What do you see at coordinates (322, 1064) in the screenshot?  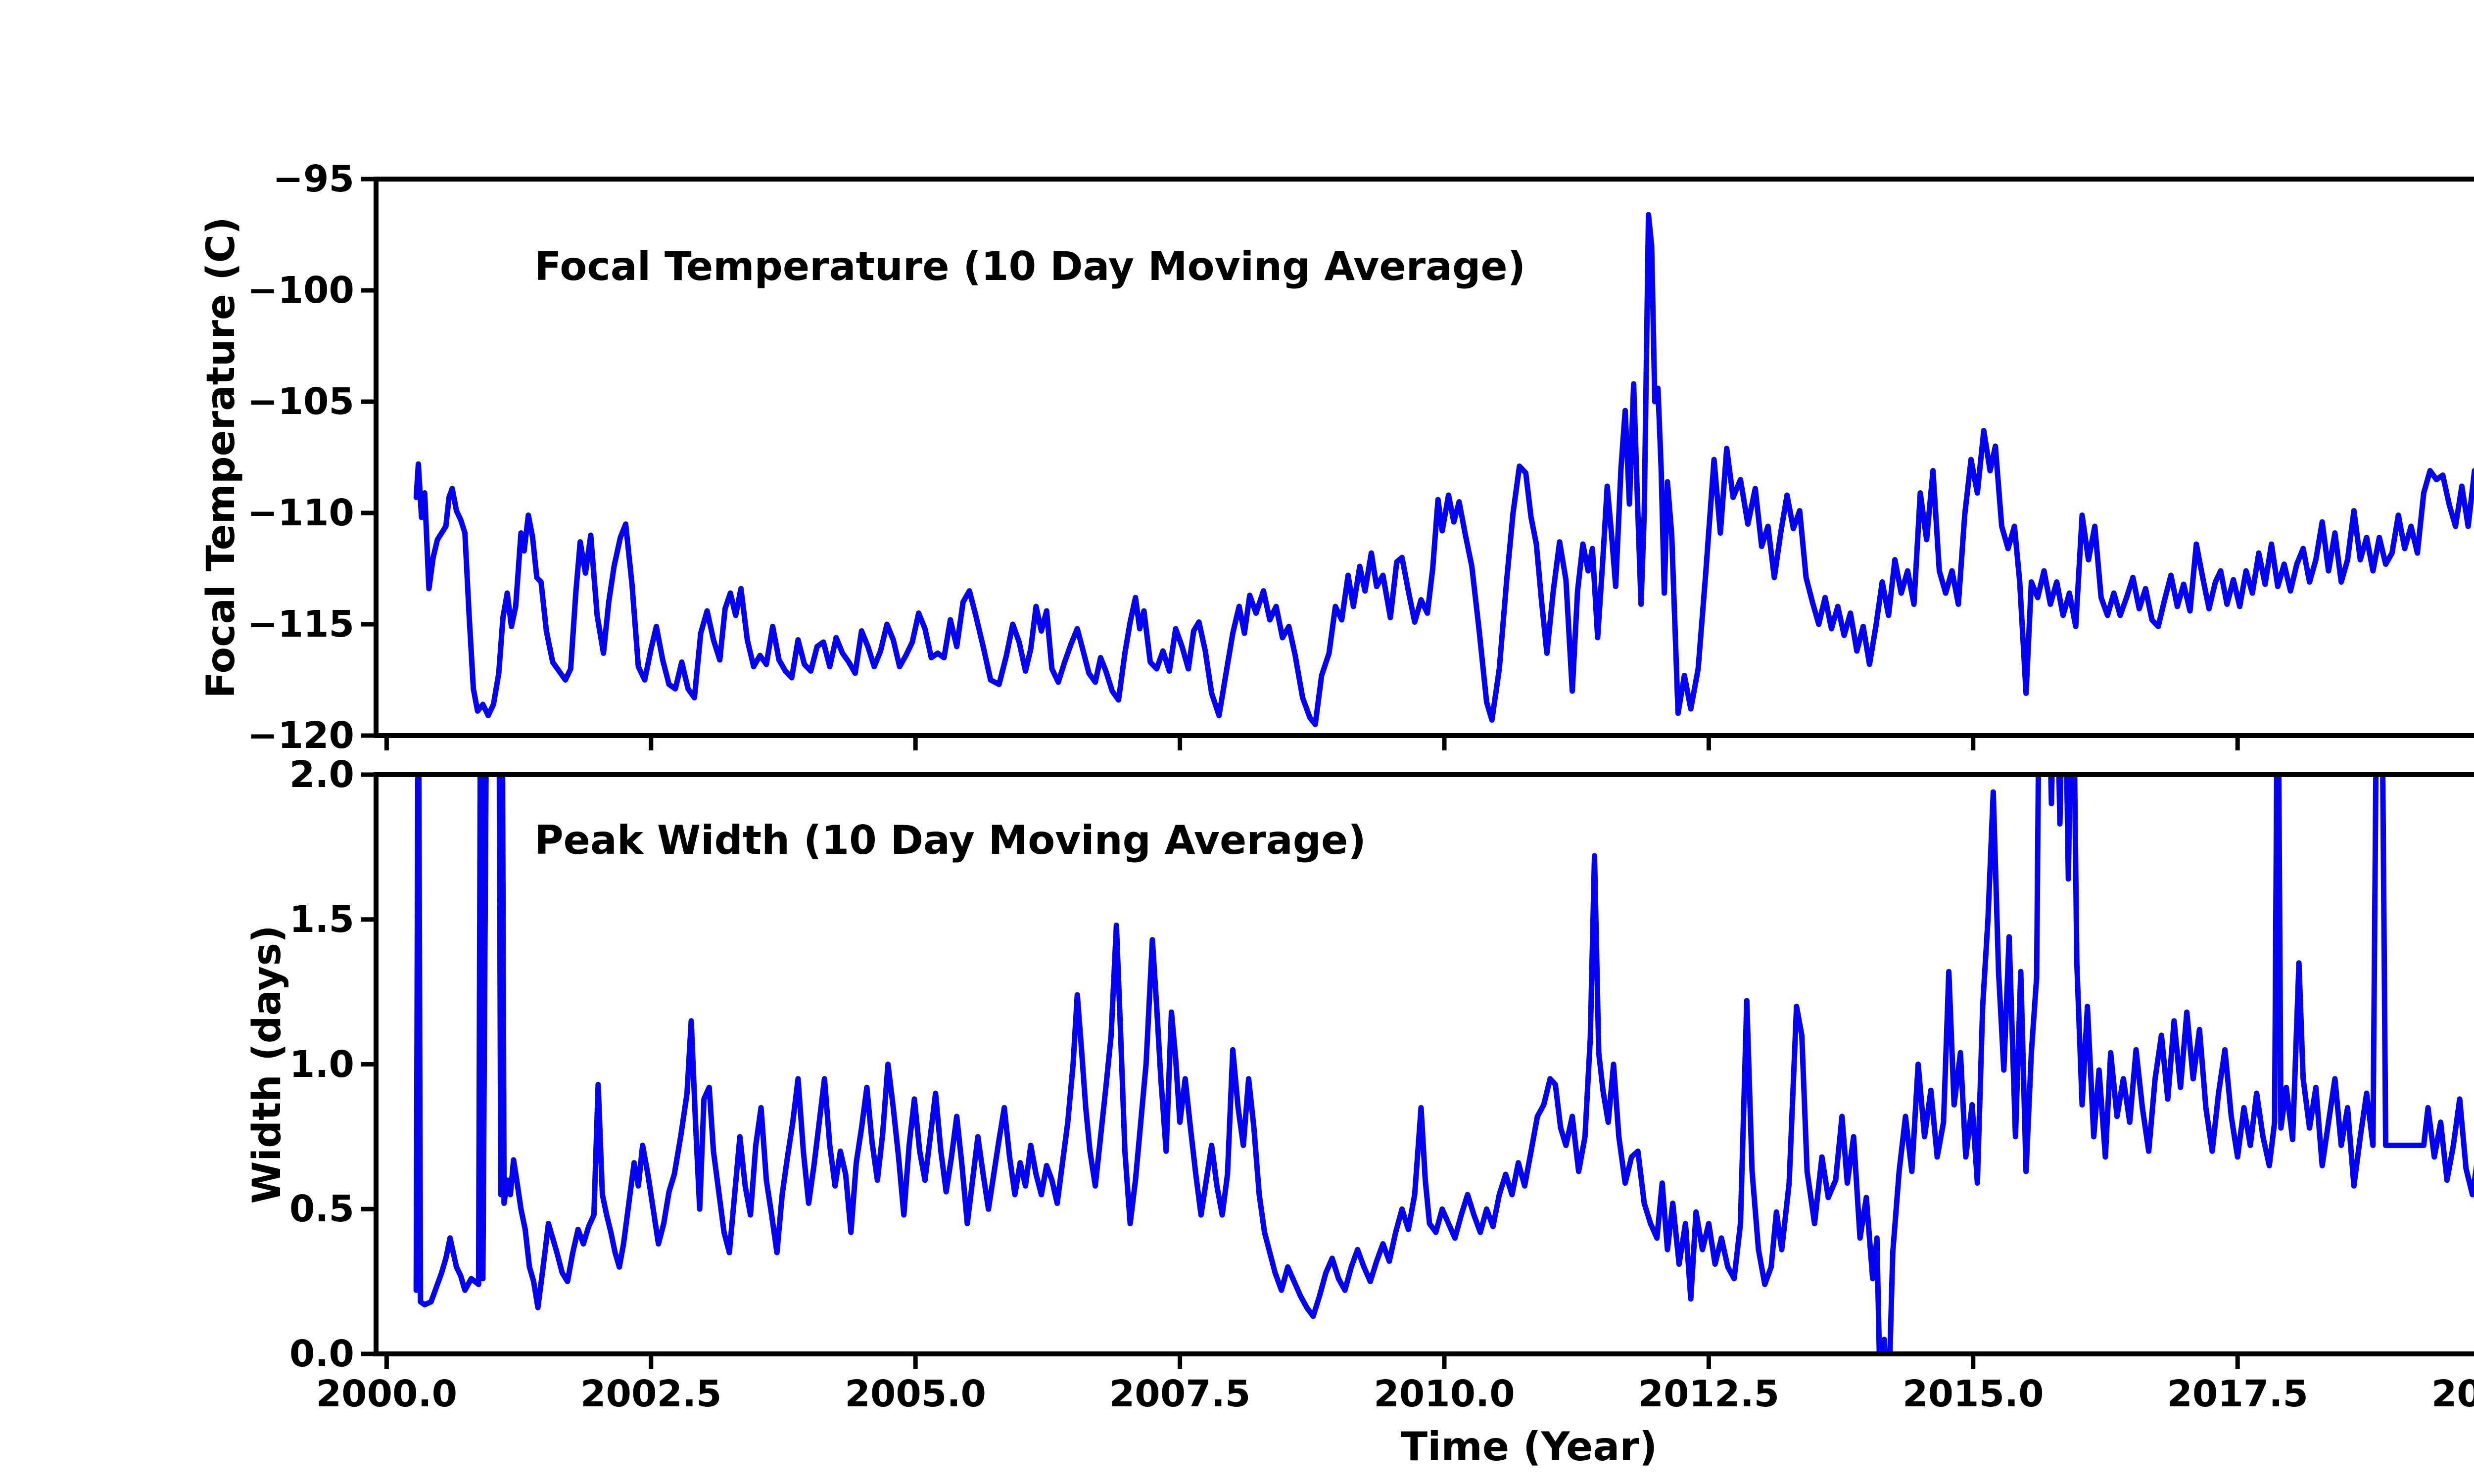 I see `y-tick-label: 1.0` at bounding box center [322, 1064].